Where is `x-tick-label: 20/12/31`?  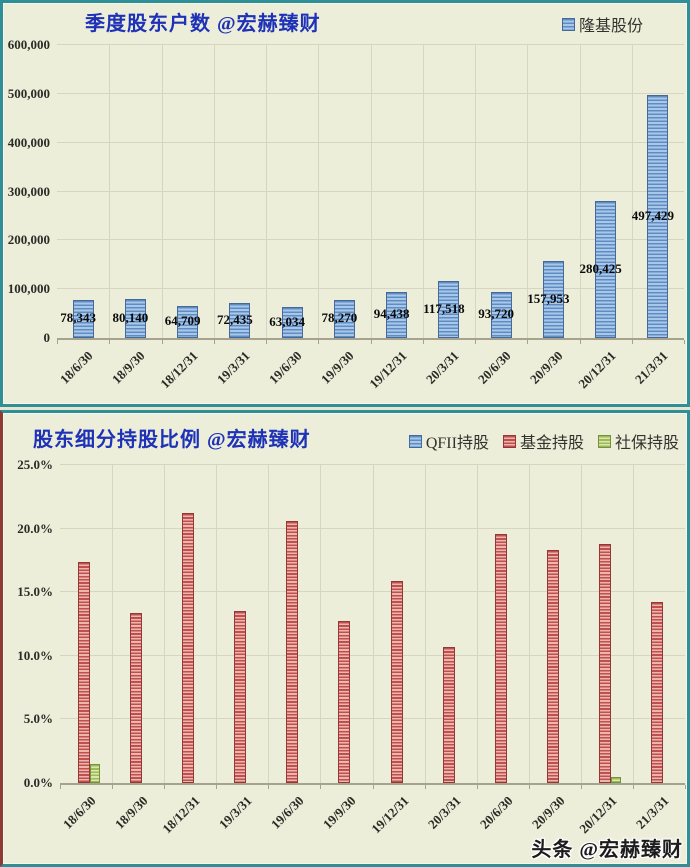
x-tick-label: 20/12/31 is located at coordinates (596, 370).